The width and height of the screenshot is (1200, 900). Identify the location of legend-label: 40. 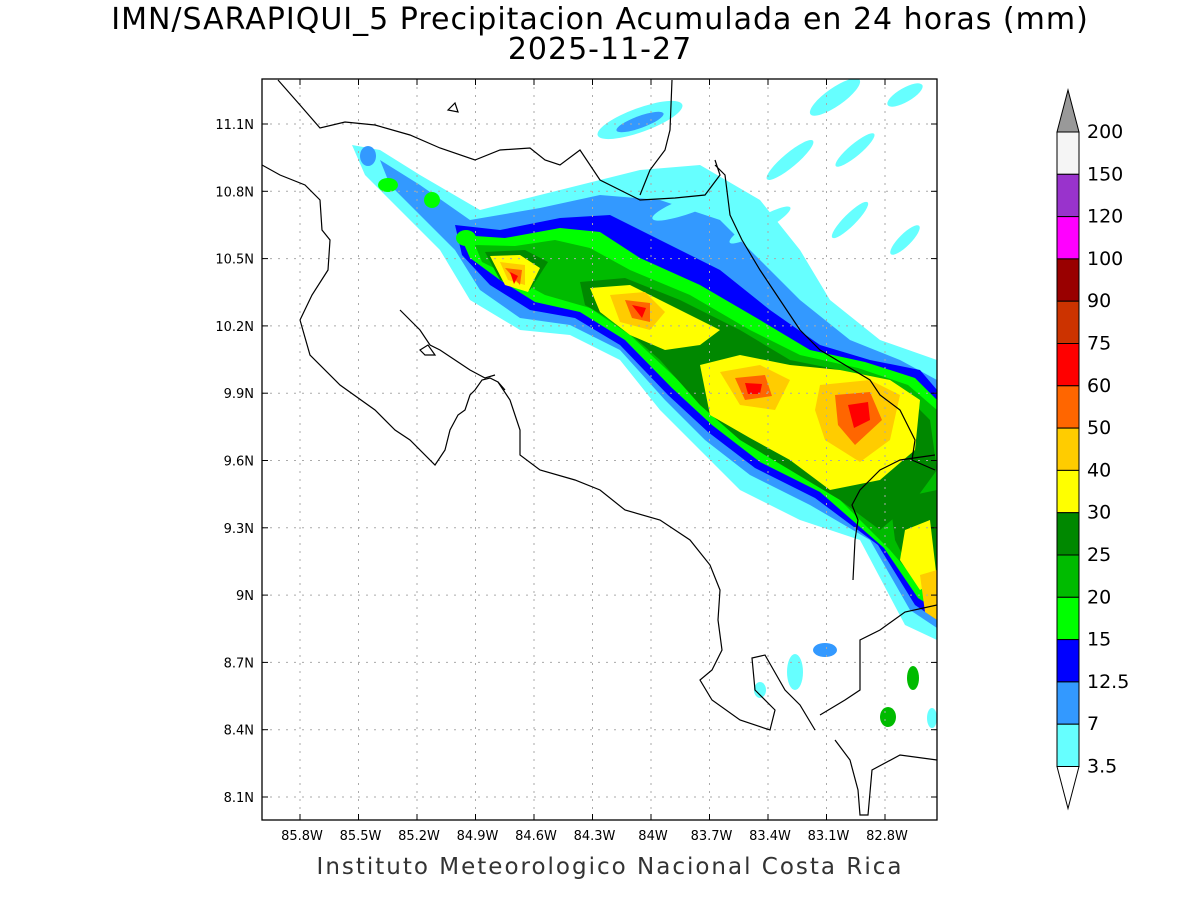
(1099, 470).